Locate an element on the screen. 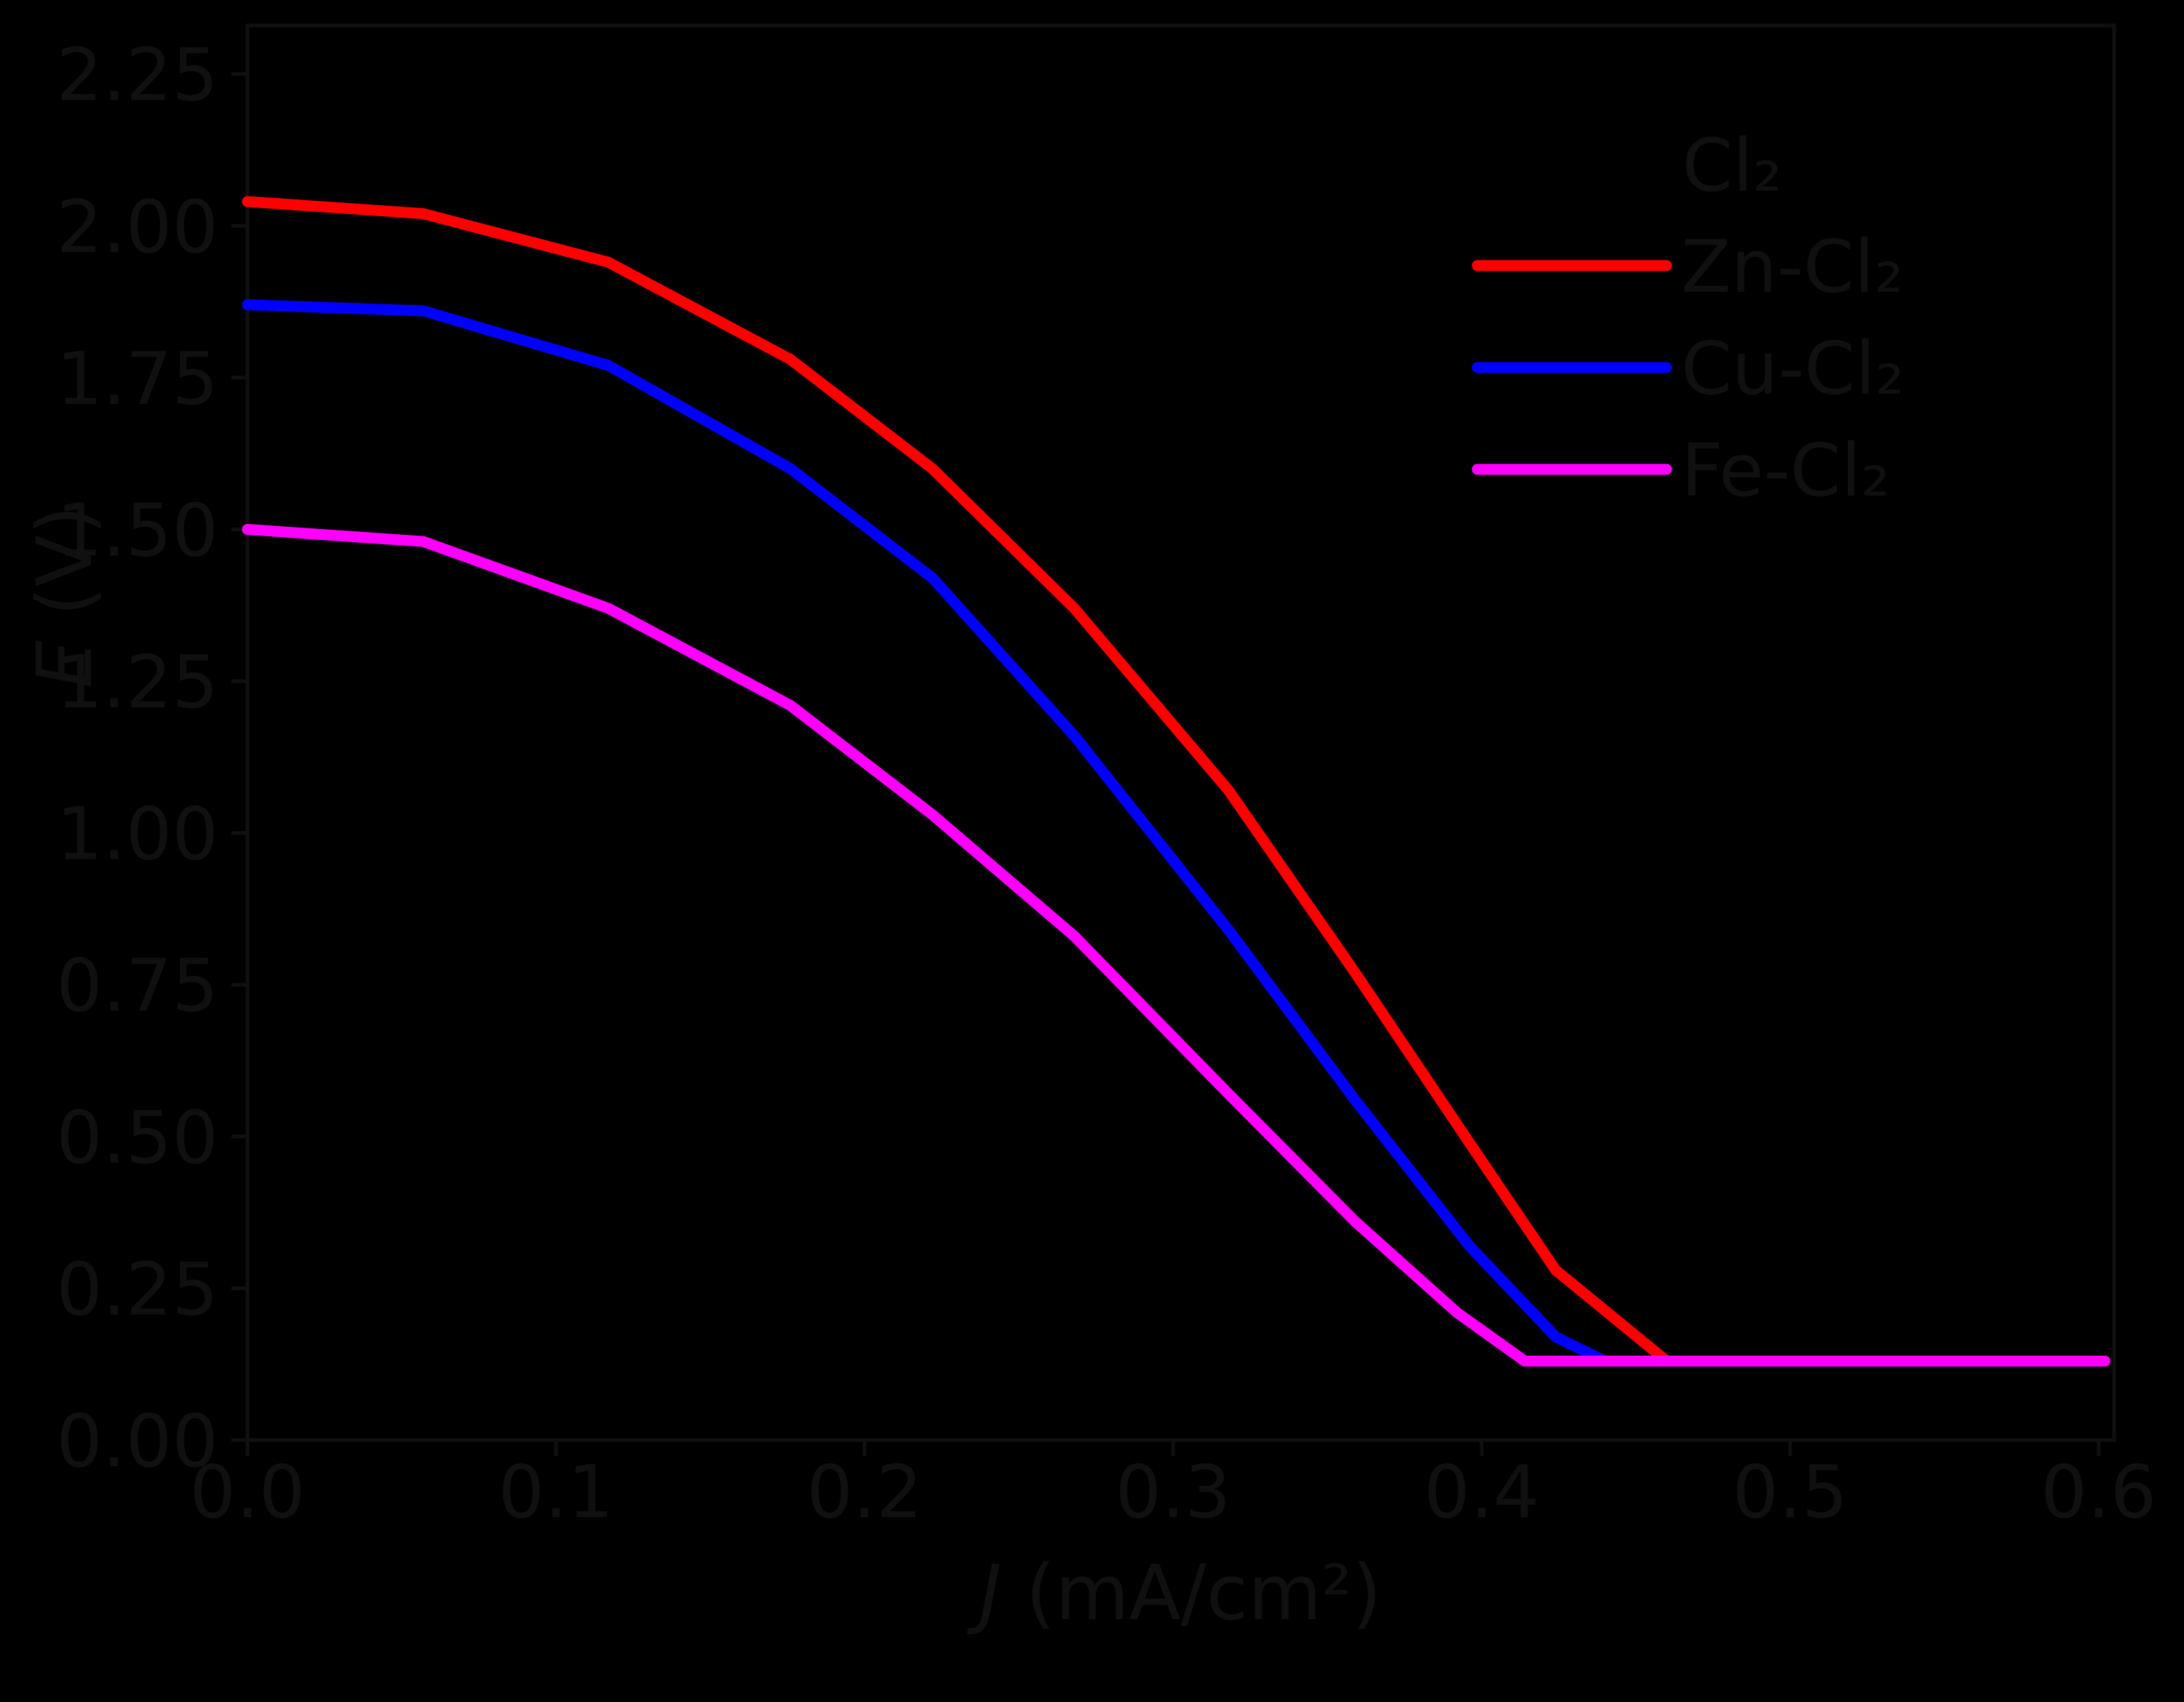  y-tick-label: 1.00 is located at coordinates (137, 834).